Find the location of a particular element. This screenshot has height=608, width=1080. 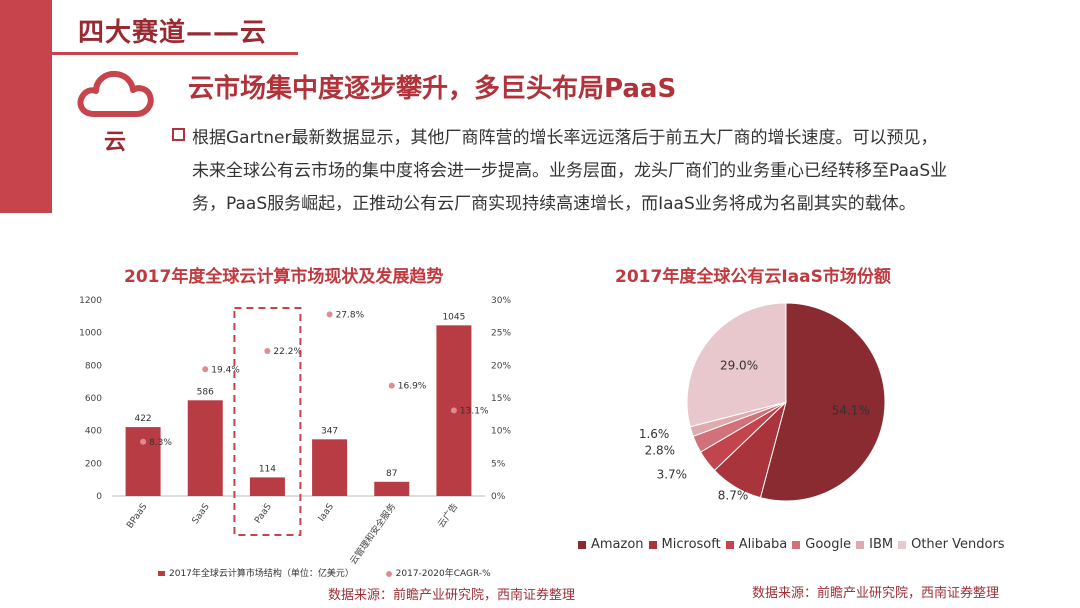

pie-slice-label: 2.8% is located at coordinates (660, 451).